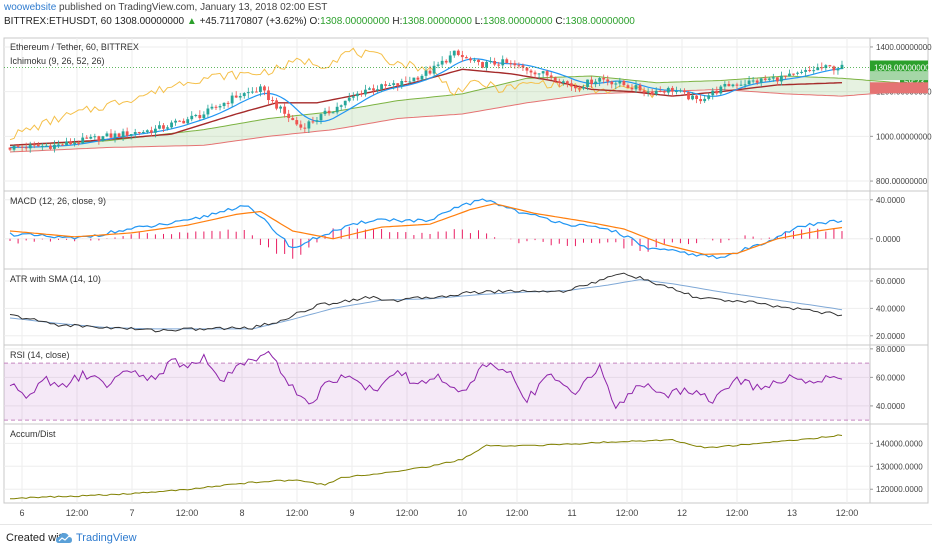 The width and height of the screenshot is (932, 551). I want to click on signal-line, so click(426, 229).